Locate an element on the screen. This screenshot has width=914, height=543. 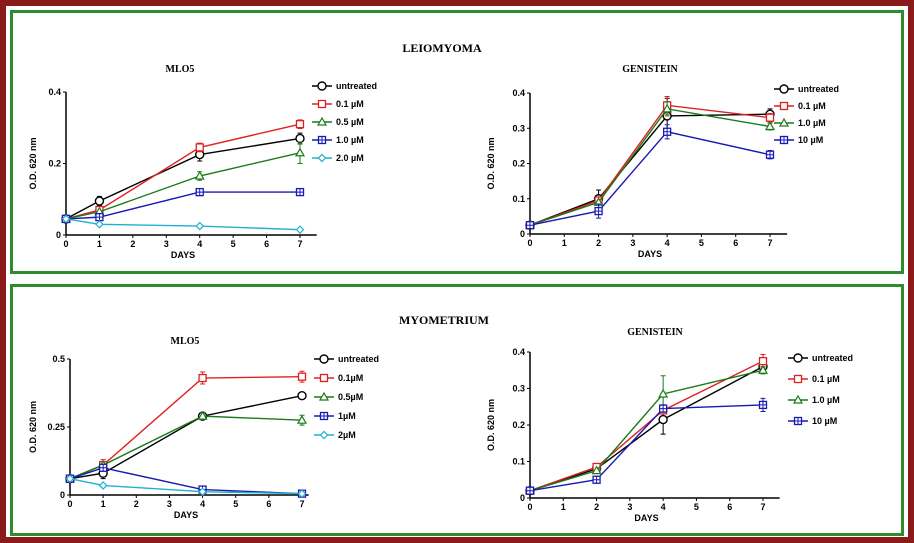
y-tick-label: 0.5 is located at coordinates (58, 359).